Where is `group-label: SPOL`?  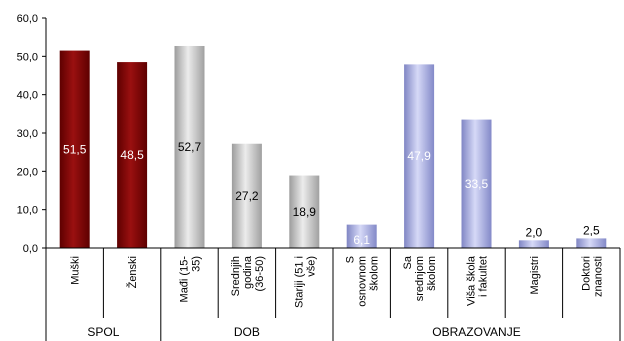
group-label: SPOL is located at coordinates (103, 332).